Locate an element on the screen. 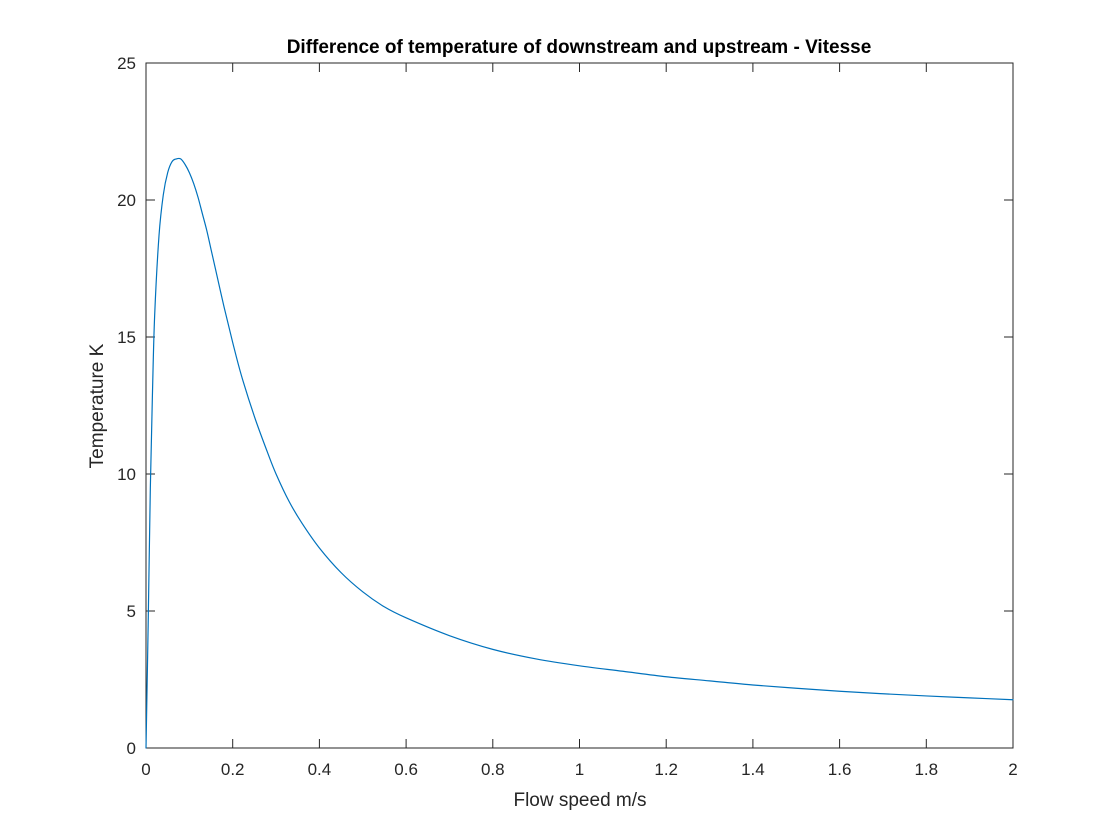 This screenshot has width=1120, height=840. y-tick-label: 0 is located at coordinates (131, 748).